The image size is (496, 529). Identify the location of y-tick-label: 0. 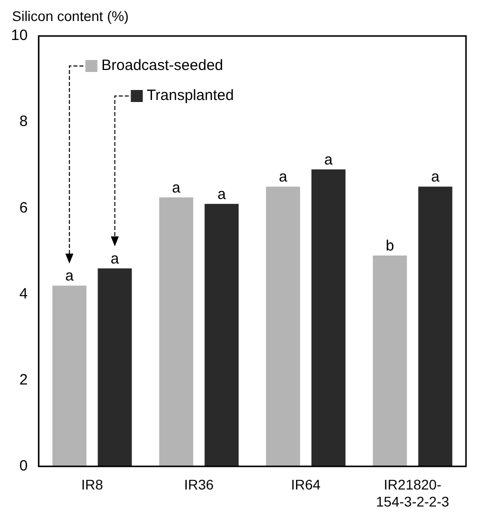
(23, 466).